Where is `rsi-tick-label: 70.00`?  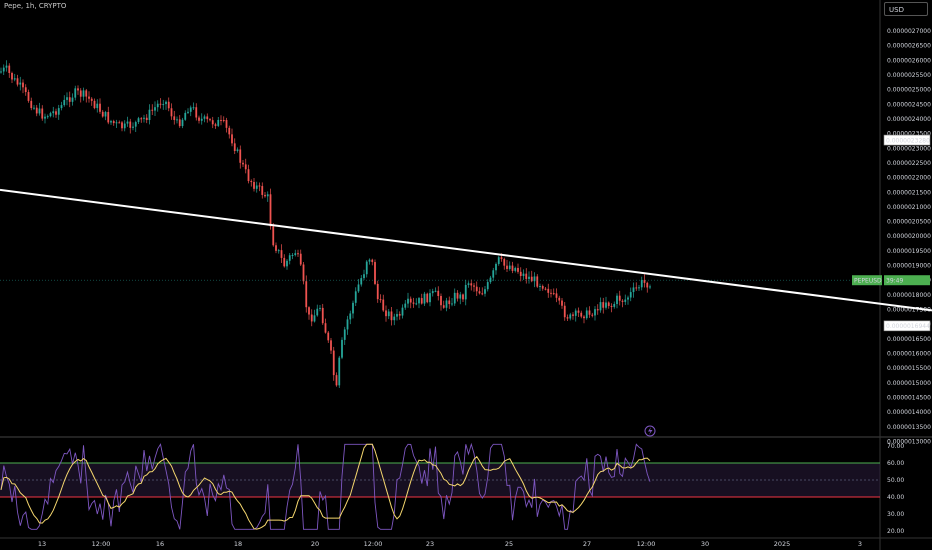
rsi-tick-label: 70.00 is located at coordinates (895, 446).